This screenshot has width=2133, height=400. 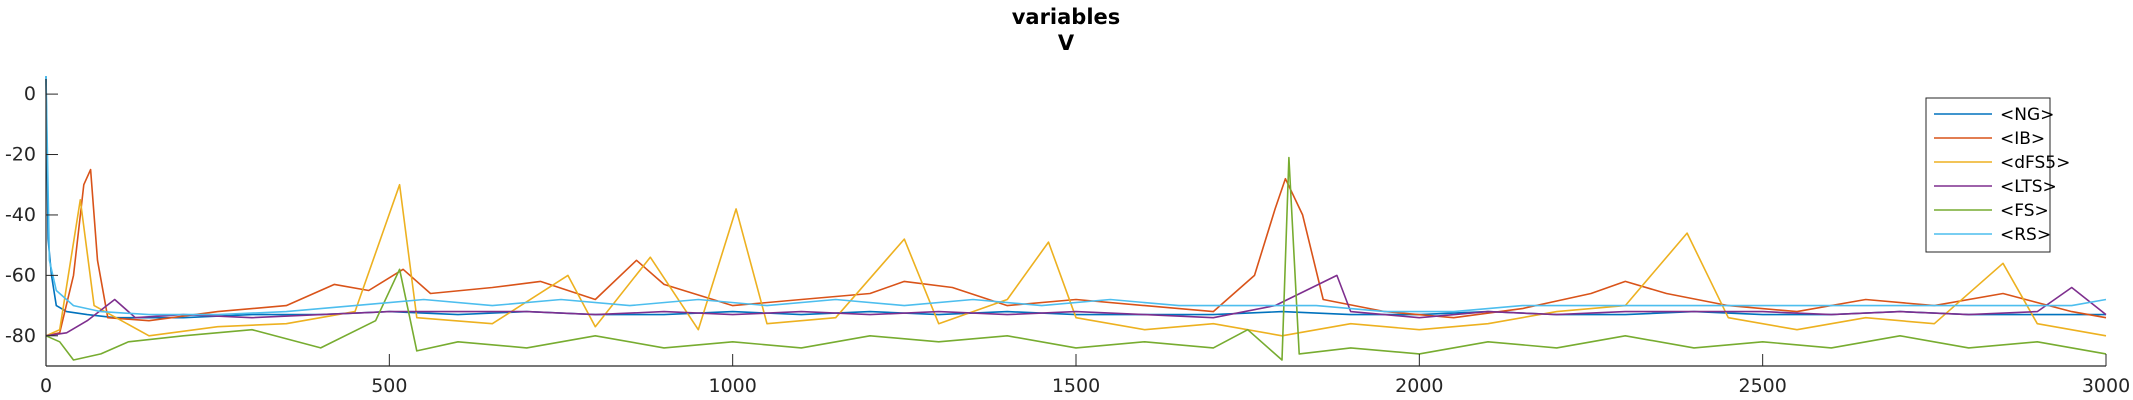 I want to click on legend-box, so click(x=1988, y=175).